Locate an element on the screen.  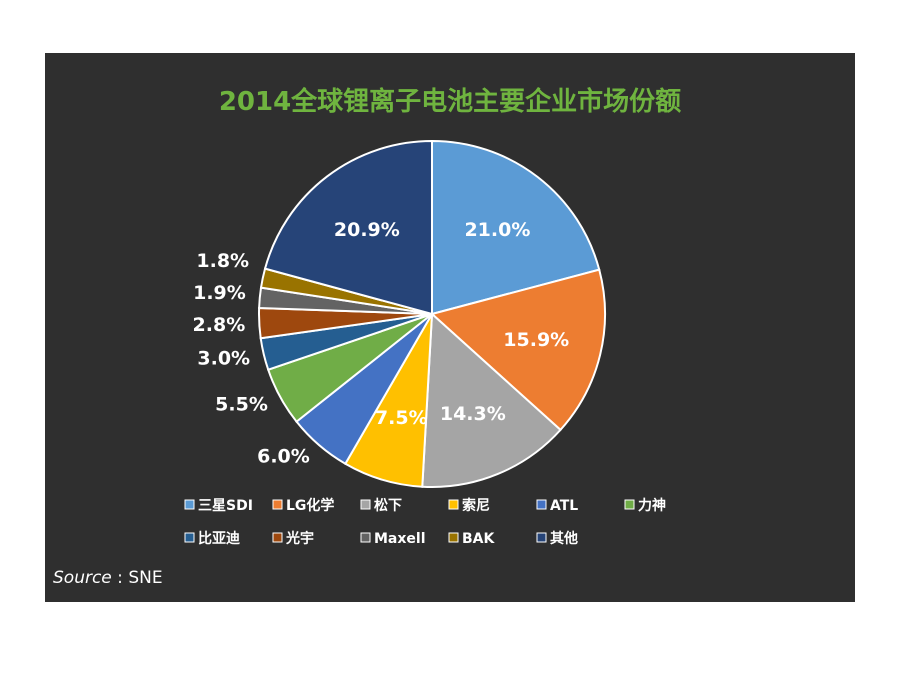
legend-label: ATL is located at coordinates (564, 506).